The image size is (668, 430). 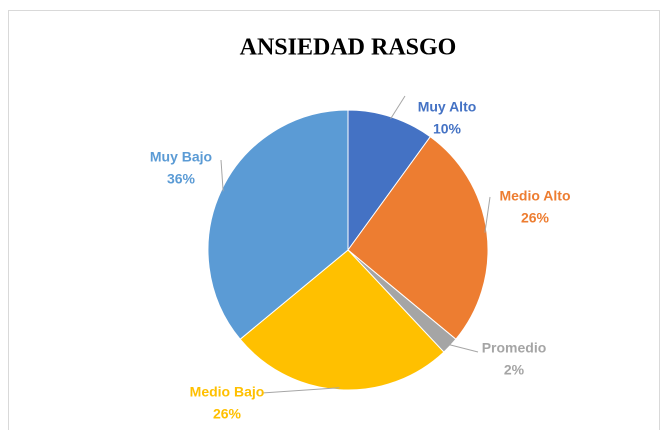 I want to click on data-label-value: 36%, so click(x=181, y=179).